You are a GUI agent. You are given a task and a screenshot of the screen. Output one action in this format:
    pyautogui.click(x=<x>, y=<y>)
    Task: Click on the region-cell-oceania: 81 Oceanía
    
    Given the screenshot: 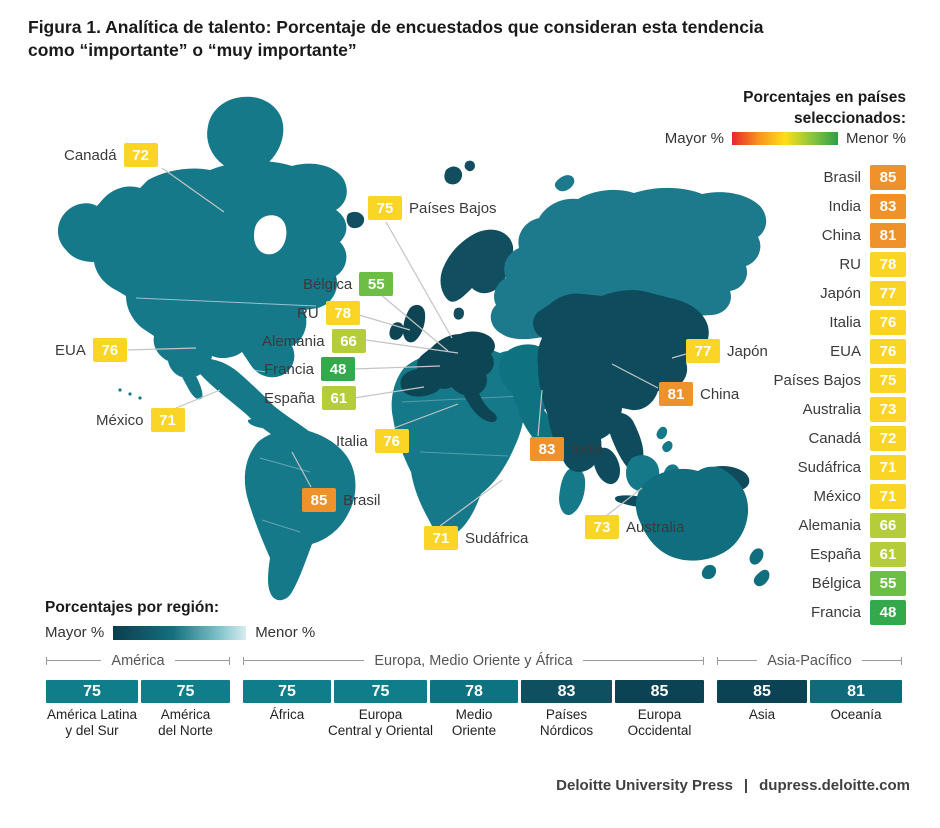 What is the action you would take?
    pyautogui.click(x=856, y=701)
    